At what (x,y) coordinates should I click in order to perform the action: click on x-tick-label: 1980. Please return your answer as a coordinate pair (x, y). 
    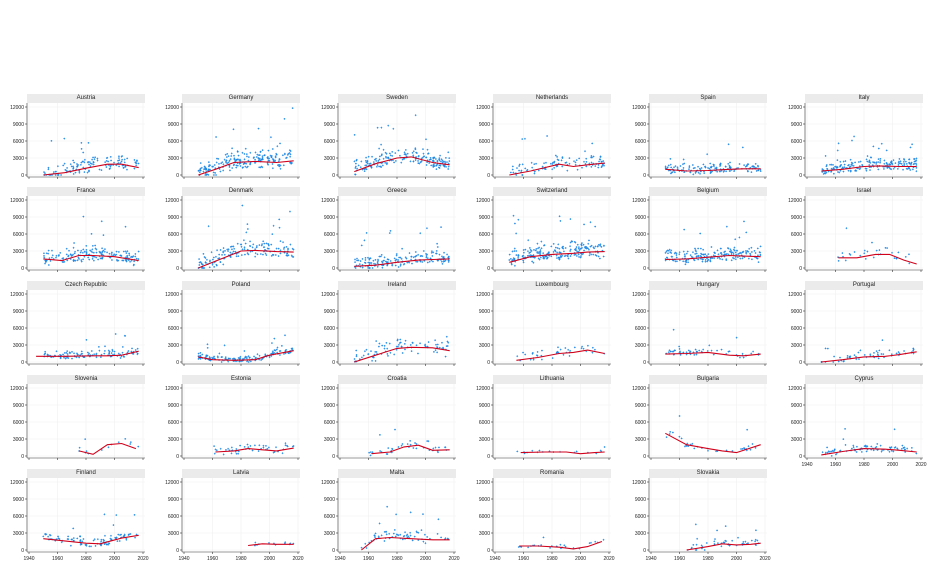
    Looking at the image, I should click on (85, 559).